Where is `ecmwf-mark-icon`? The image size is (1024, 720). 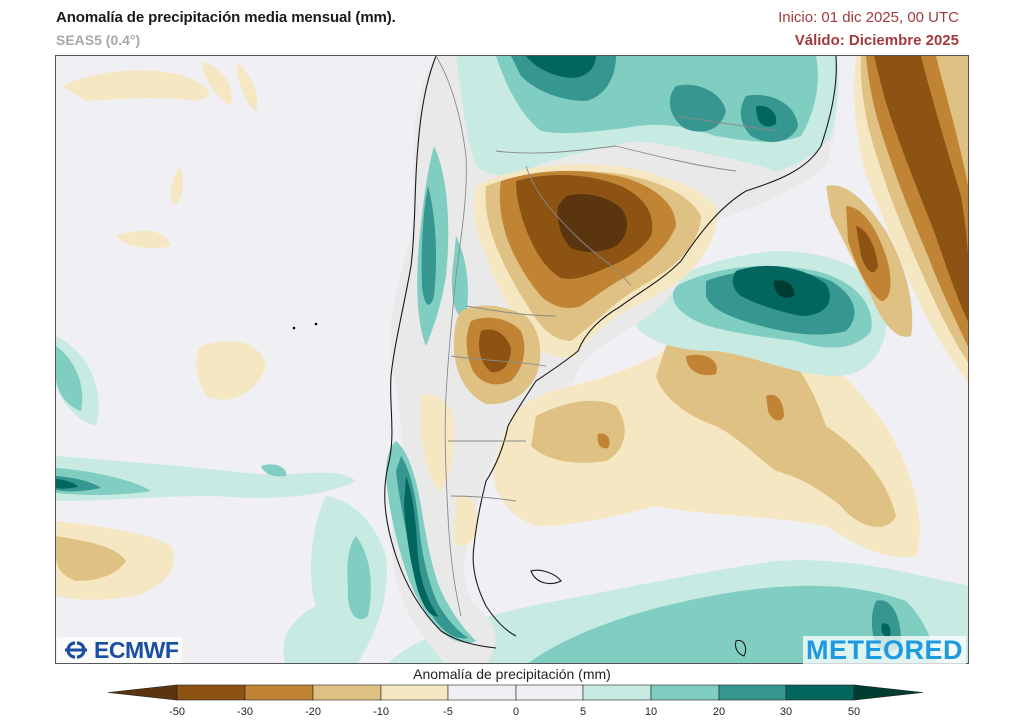
ecmwf-mark-icon is located at coordinates (76, 650).